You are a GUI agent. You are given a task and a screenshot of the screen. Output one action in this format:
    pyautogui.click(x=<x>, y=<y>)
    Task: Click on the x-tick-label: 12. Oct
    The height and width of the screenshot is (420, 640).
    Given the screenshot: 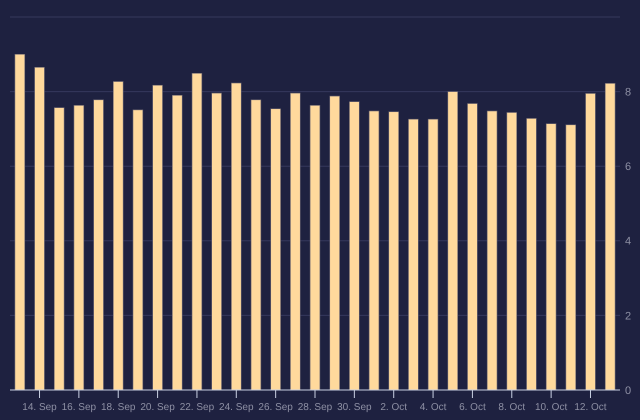 What is the action you would take?
    pyautogui.click(x=590, y=407)
    